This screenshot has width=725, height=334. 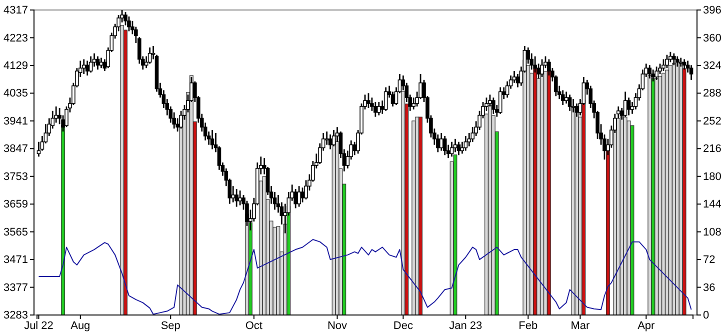 What do you see at coordinates (709, 288) in the screenshot?
I see `y2-tick-label: 36` at bounding box center [709, 288].